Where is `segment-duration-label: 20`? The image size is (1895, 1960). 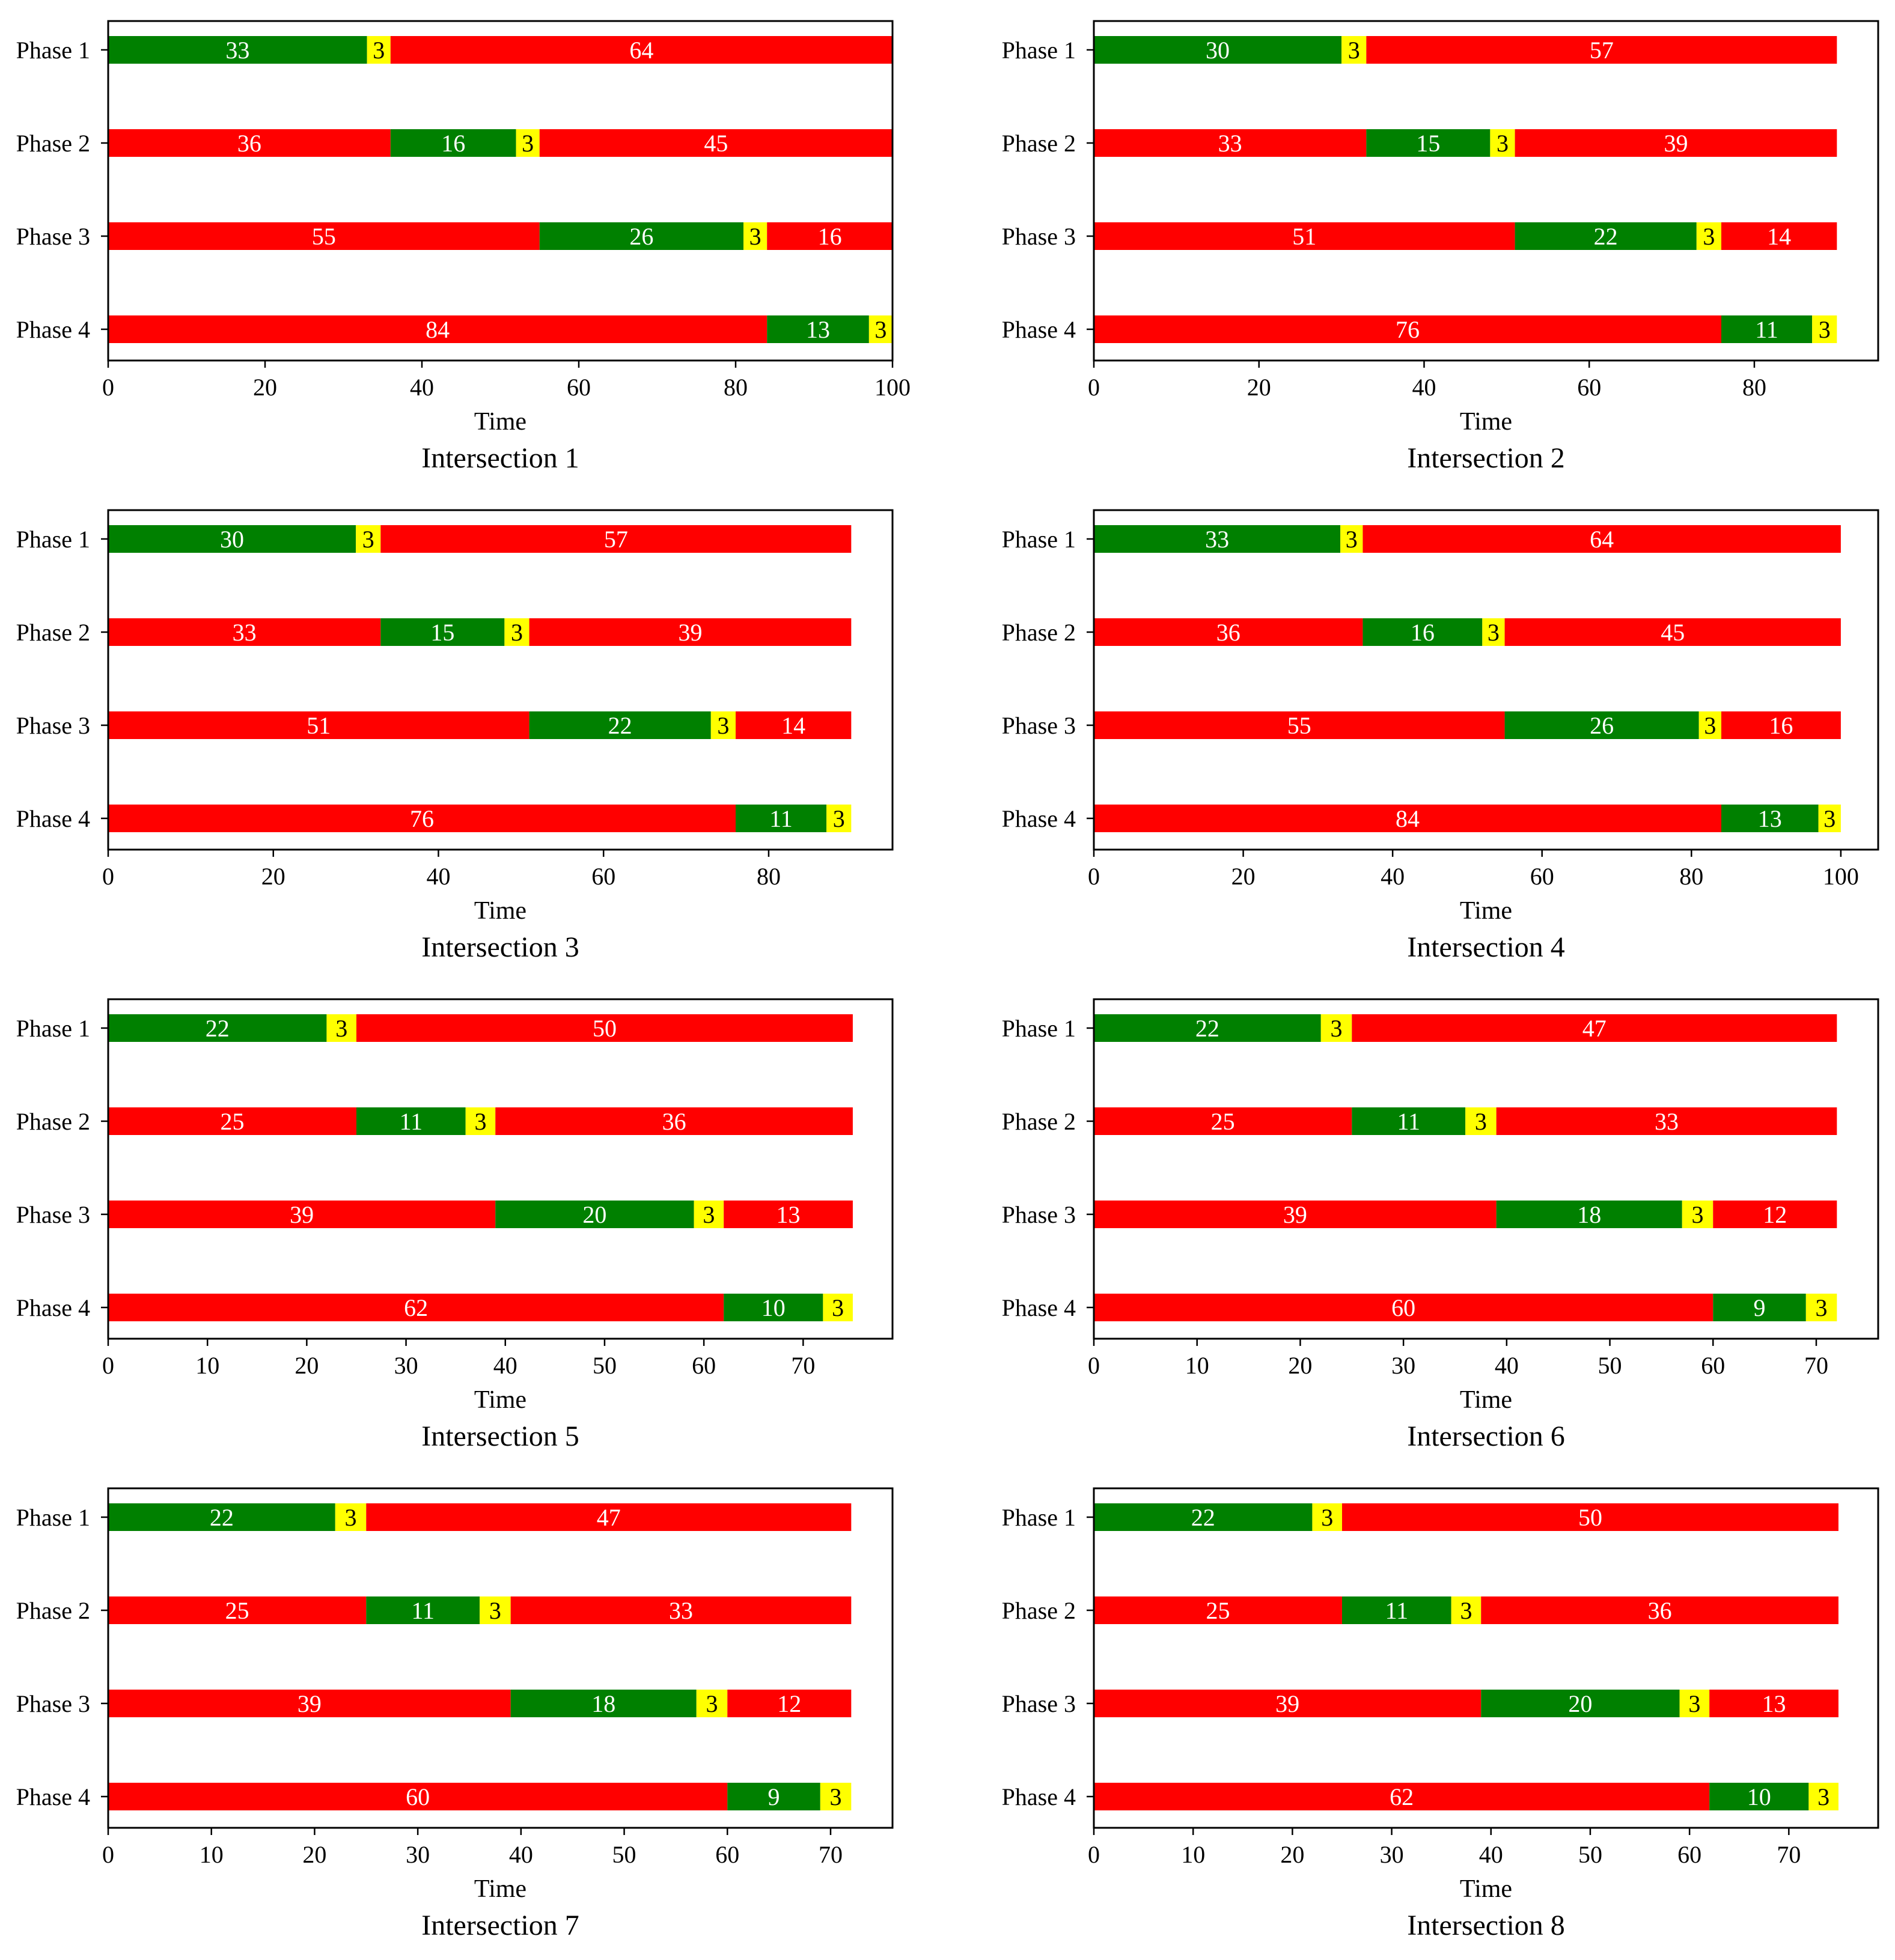 segment-duration-label: 20 is located at coordinates (594, 1215).